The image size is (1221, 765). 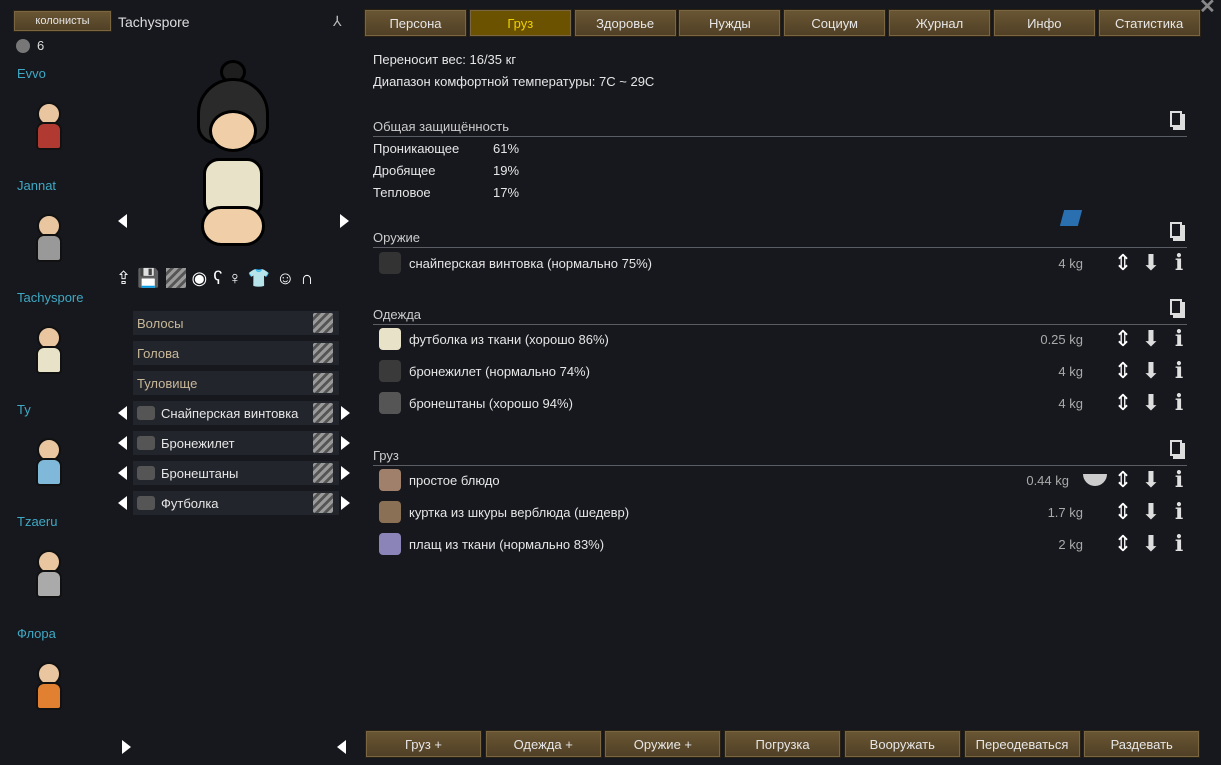 I want to click on tab: Социум, so click(x=835, y=23).